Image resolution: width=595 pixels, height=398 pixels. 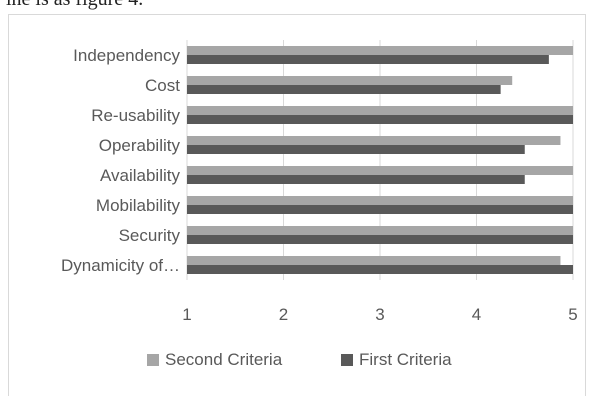 What do you see at coordinates (150, 235) in the screenshot?
I see `category-label: Security` at bounding box center [150, 235].